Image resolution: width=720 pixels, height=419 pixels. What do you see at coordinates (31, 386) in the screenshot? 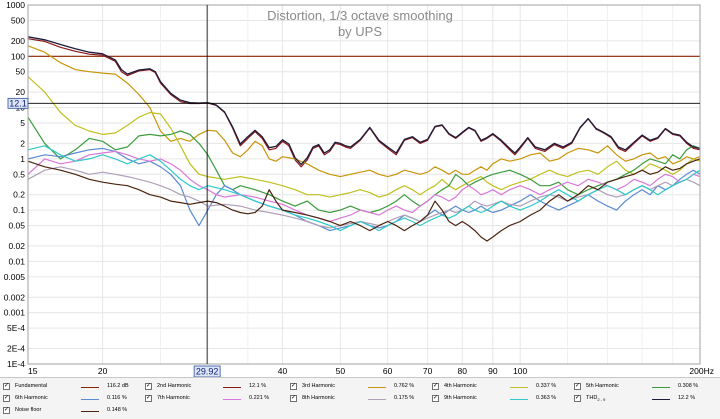
I see `legend-label: Fundamental` at bounding box center [31, 386].